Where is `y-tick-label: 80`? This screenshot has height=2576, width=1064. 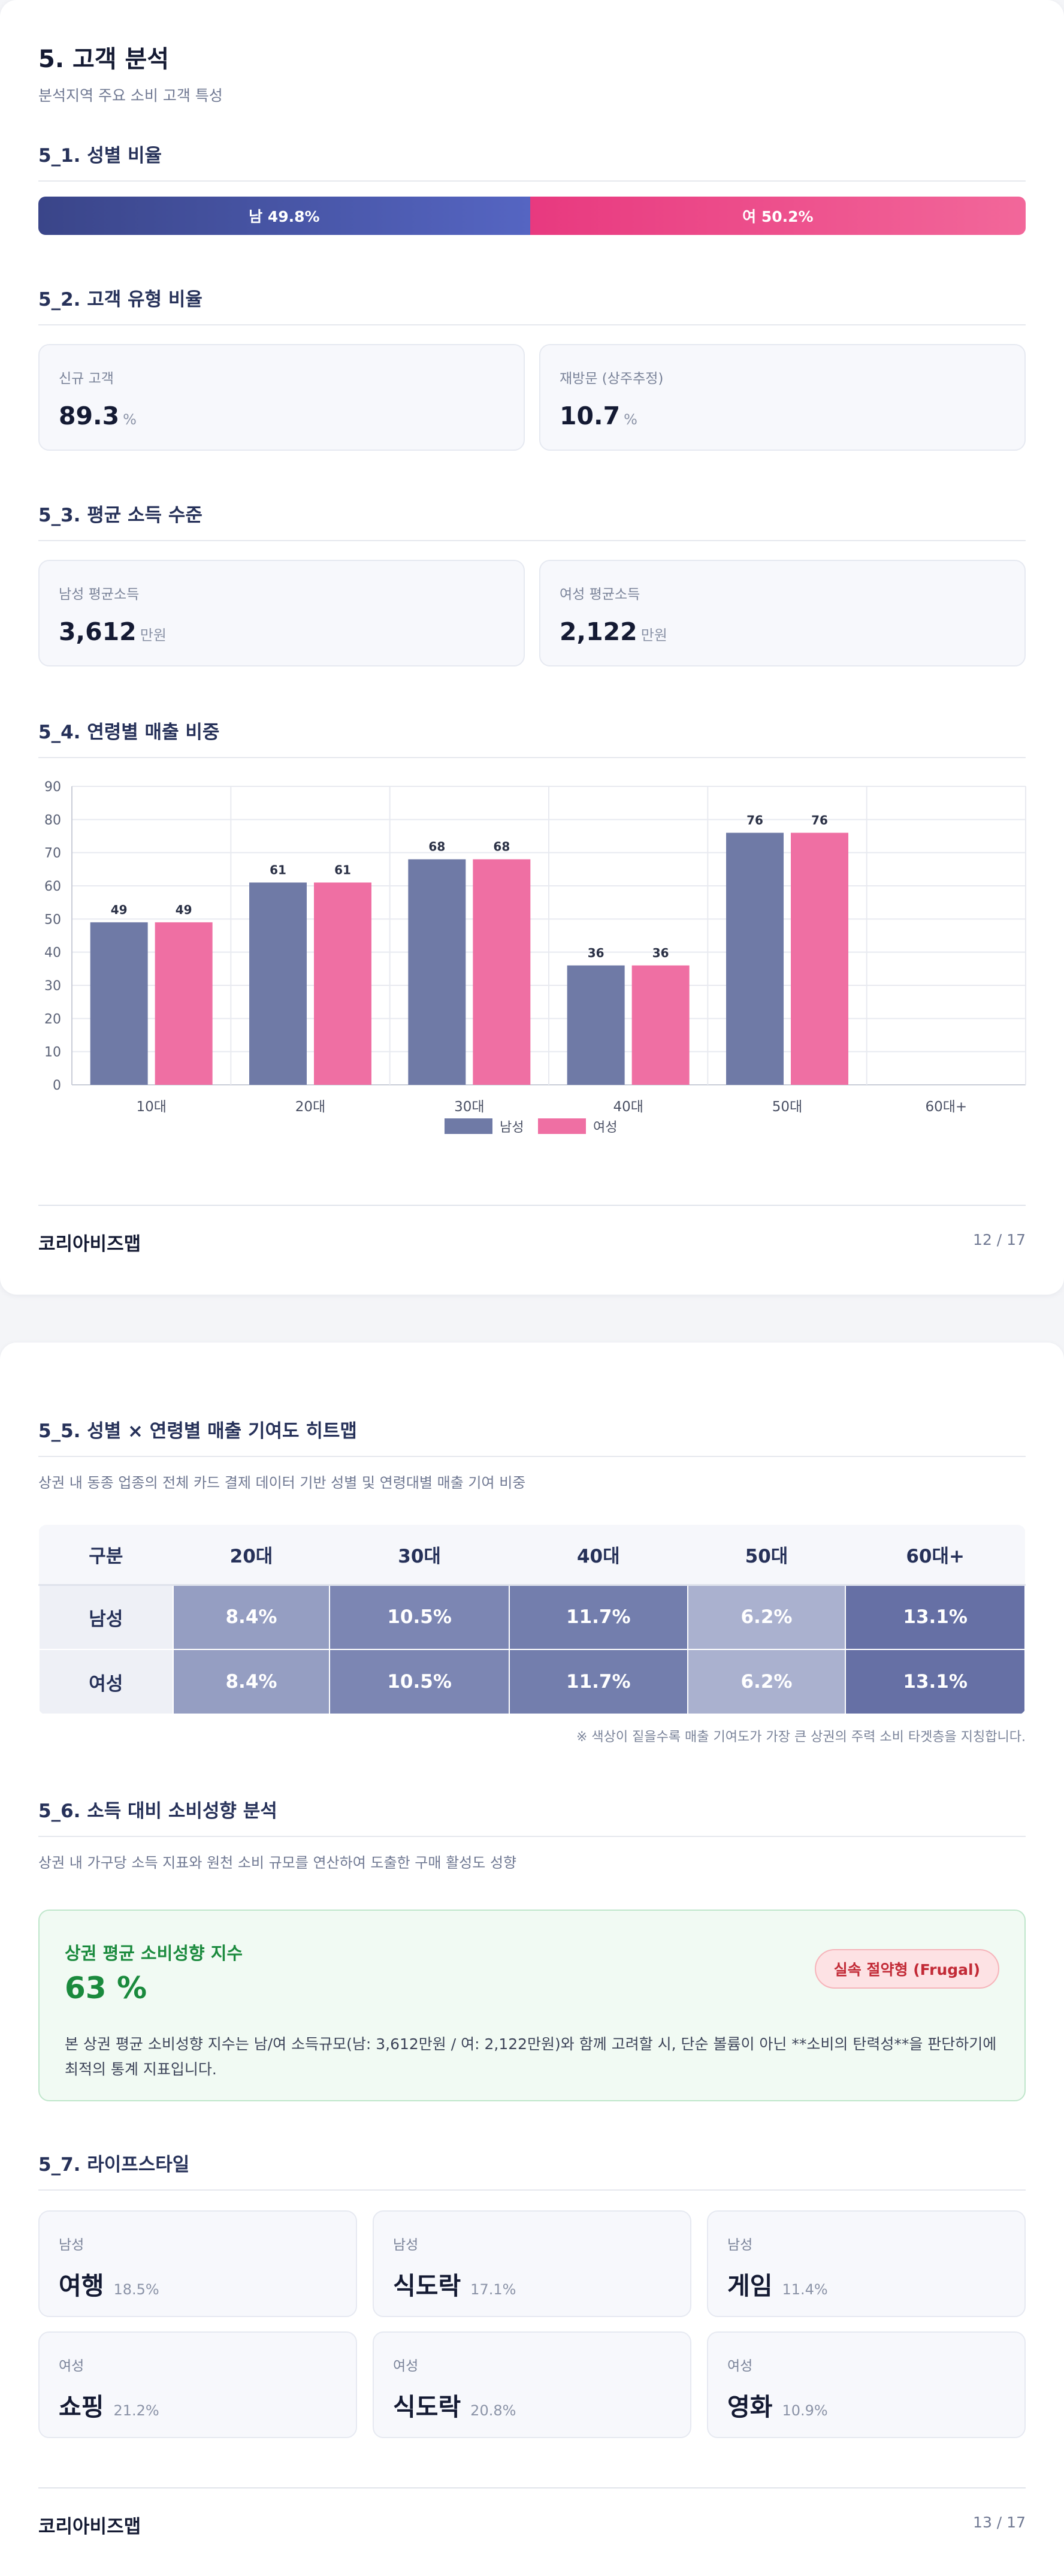 y-tick-label: 80 is located at coordinates (52, 820).